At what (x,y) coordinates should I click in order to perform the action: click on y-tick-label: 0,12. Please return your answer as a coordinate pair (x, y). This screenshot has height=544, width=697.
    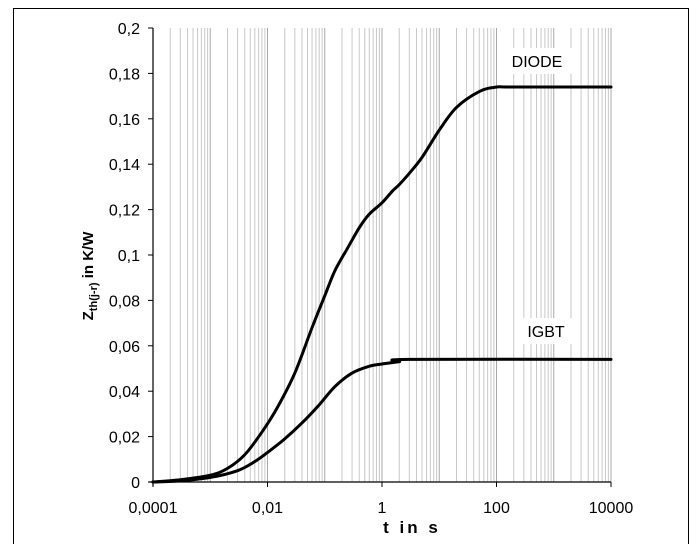
    Looking at the image, I should click on (124, 211).